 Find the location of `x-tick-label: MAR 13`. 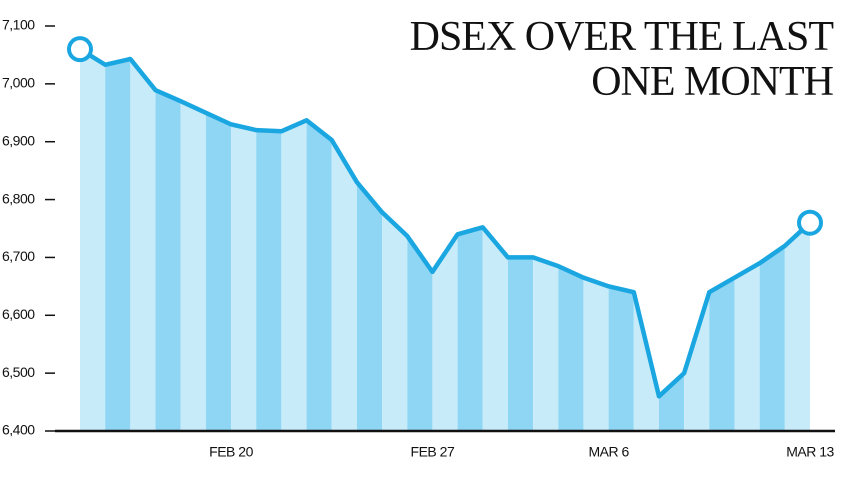

x-tick-label: MAR 13 is located at coordinates (810, 452).